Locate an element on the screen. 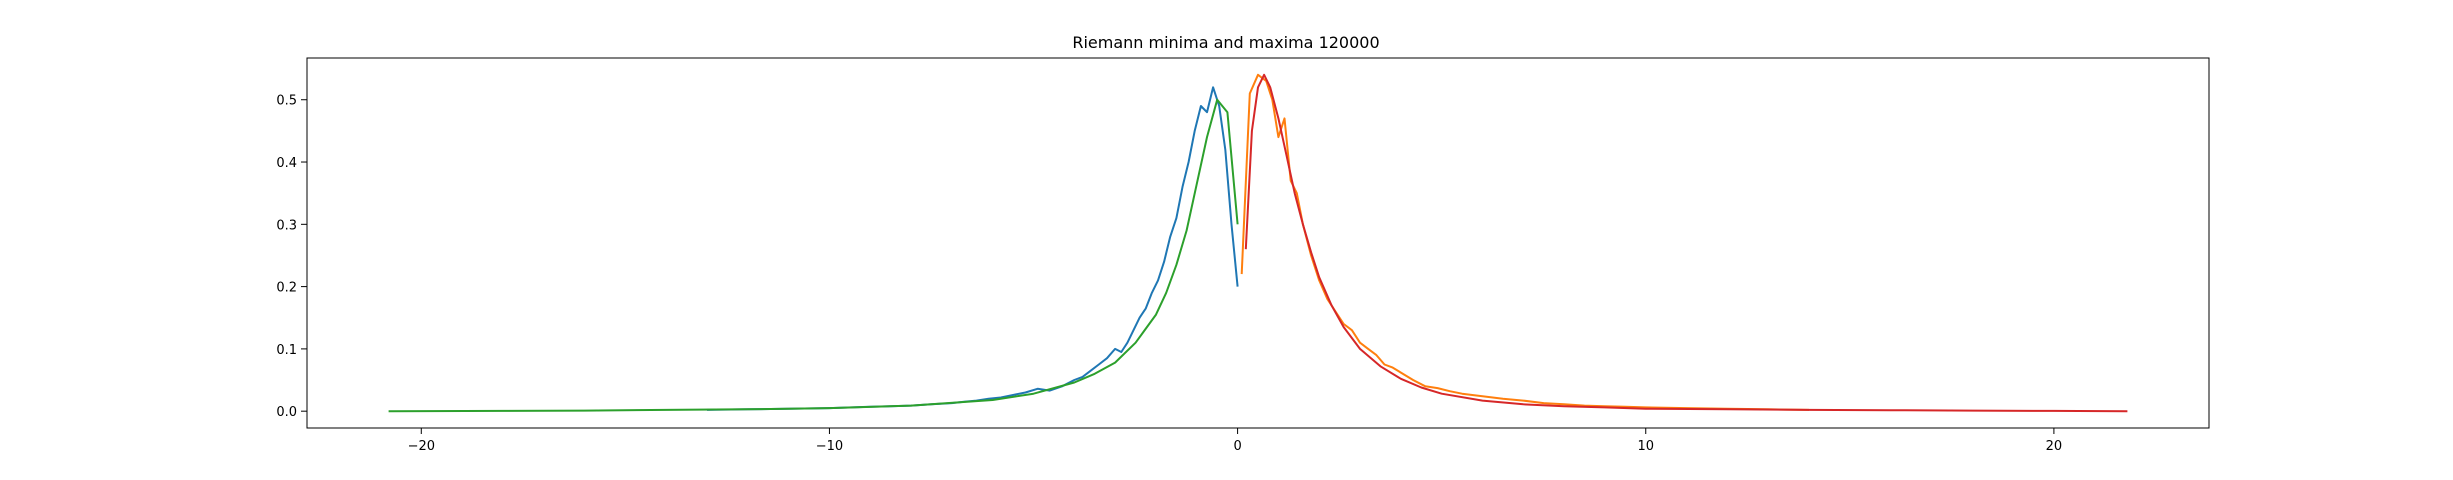 This screenshot has height=480, width=2453. chart-title: Riemann minima and maxima 120000 is located at coordinates (1225, 42).